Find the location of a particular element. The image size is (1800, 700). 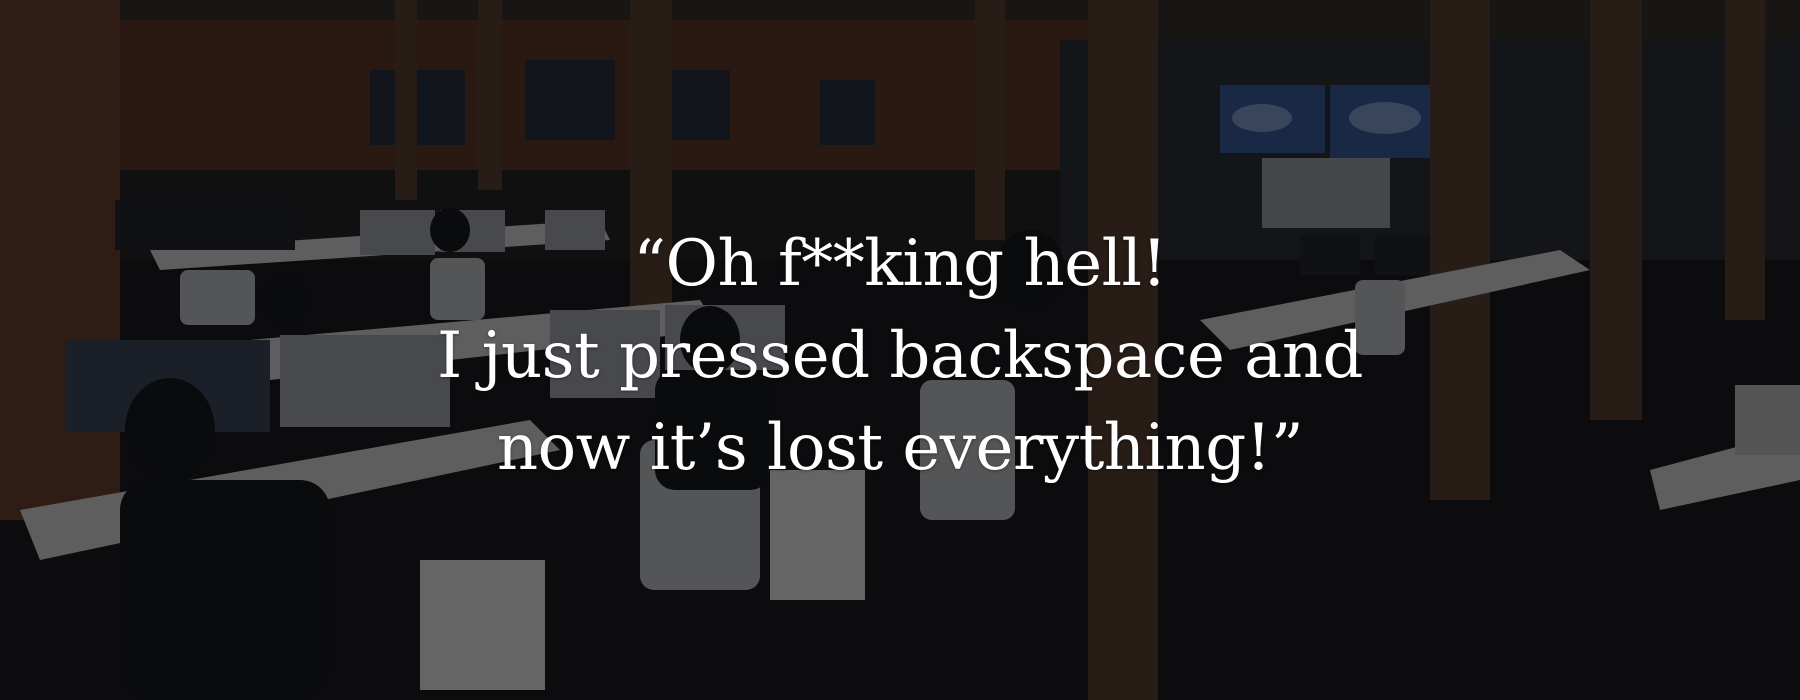

quote-line-3: now it’s lost everything!” is located at coordinates (900, 448).